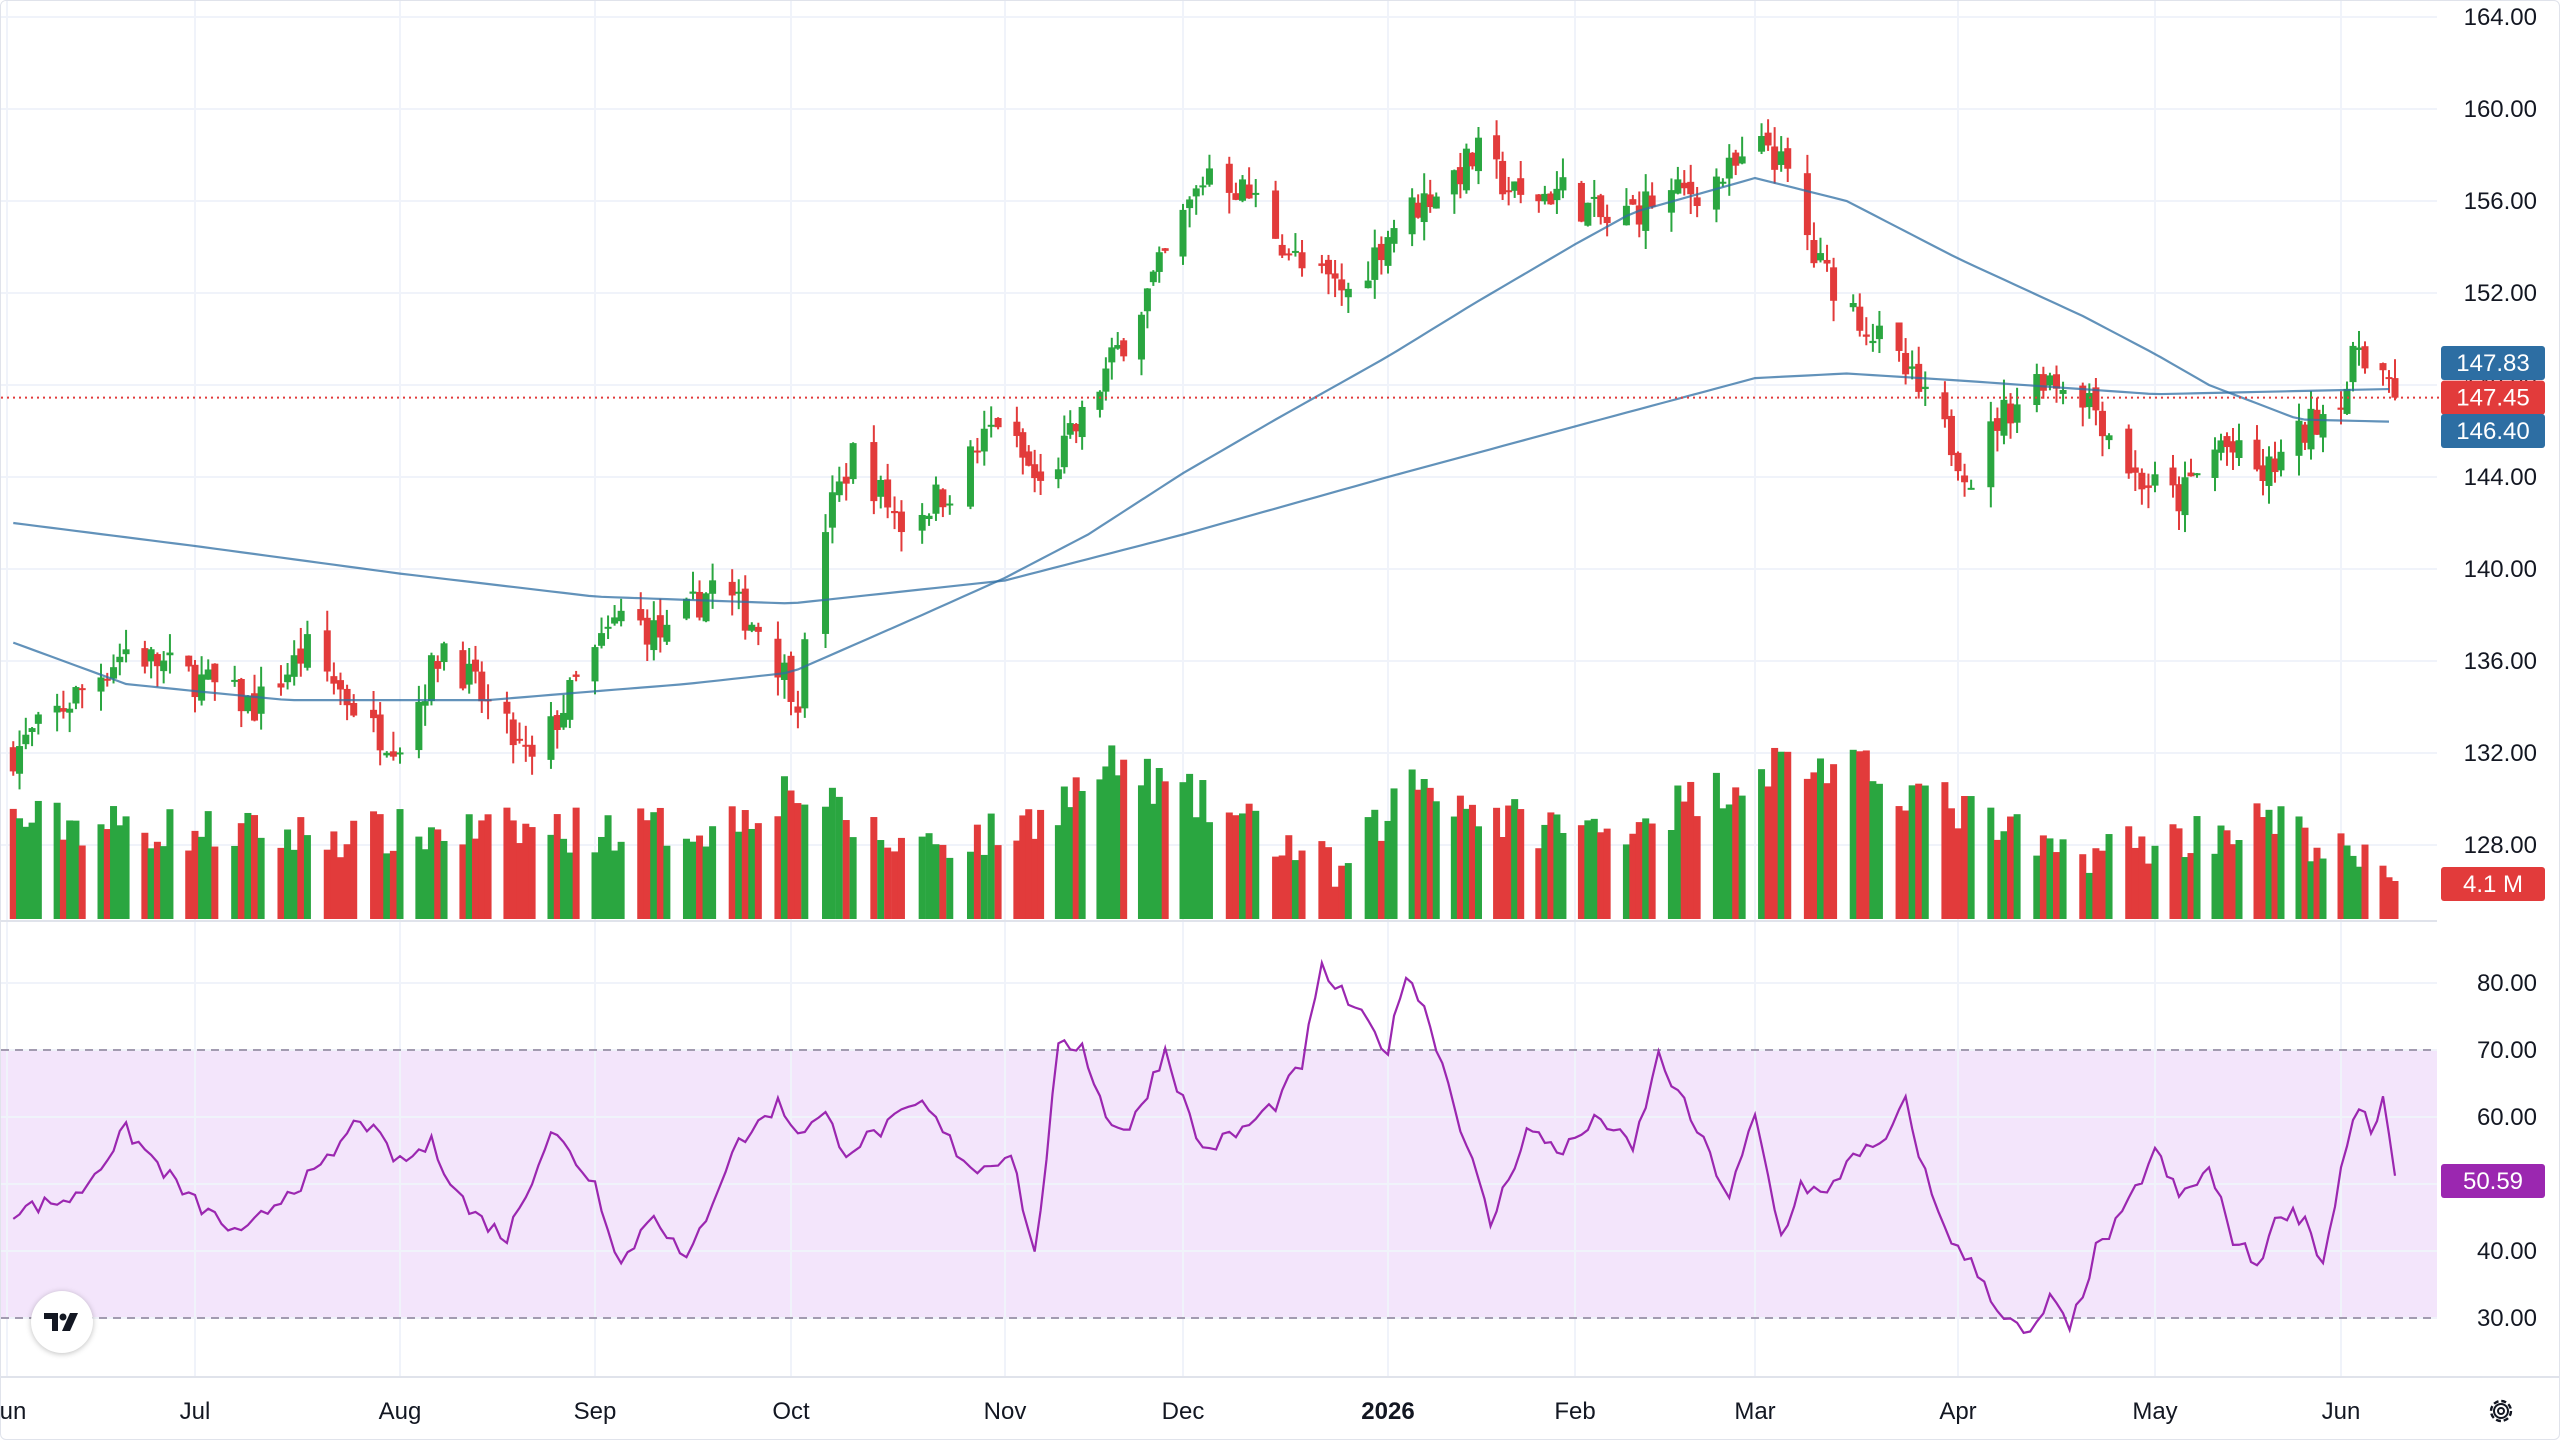 This screenshot has height=1440, width=2560. I want to click on gear-icon, so click(2501, 1411).